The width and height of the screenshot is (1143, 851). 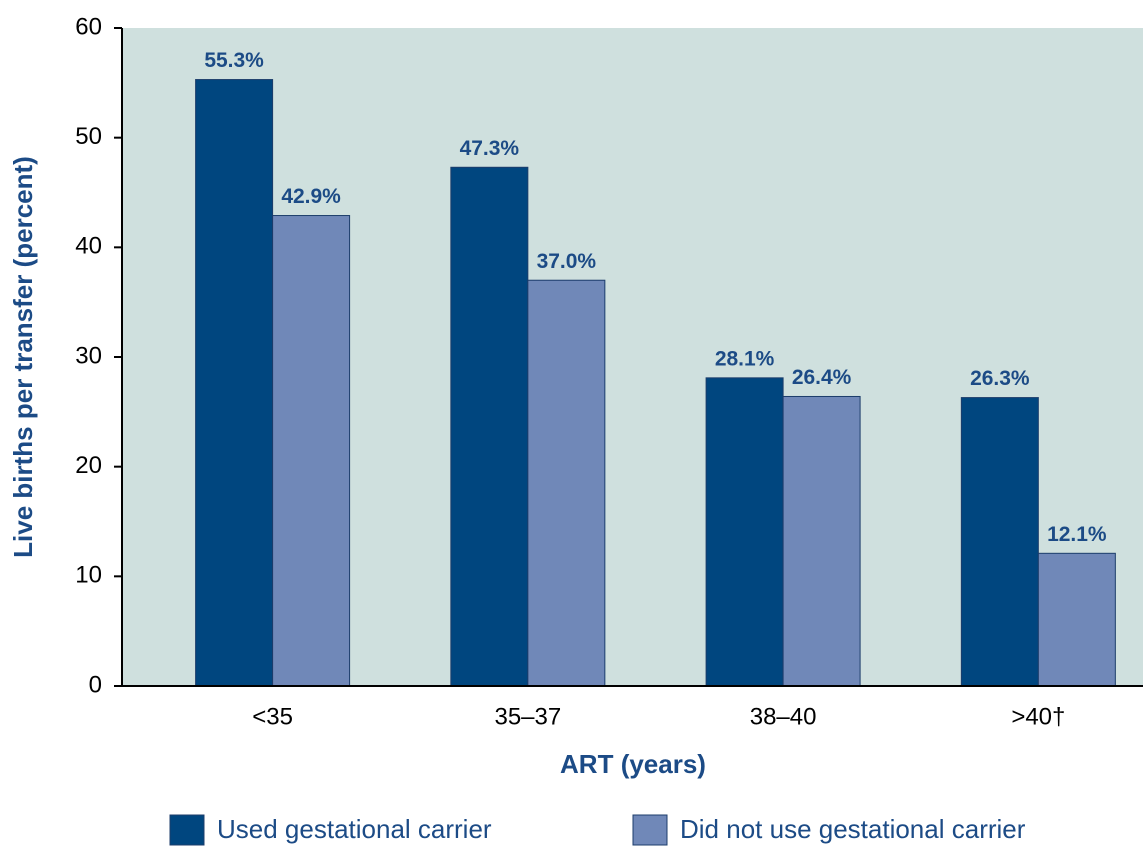 What do you see at coordinates (822, 377) in the screenshot?
I see `value-label: 26.4%` at bounding box center [822, 377].